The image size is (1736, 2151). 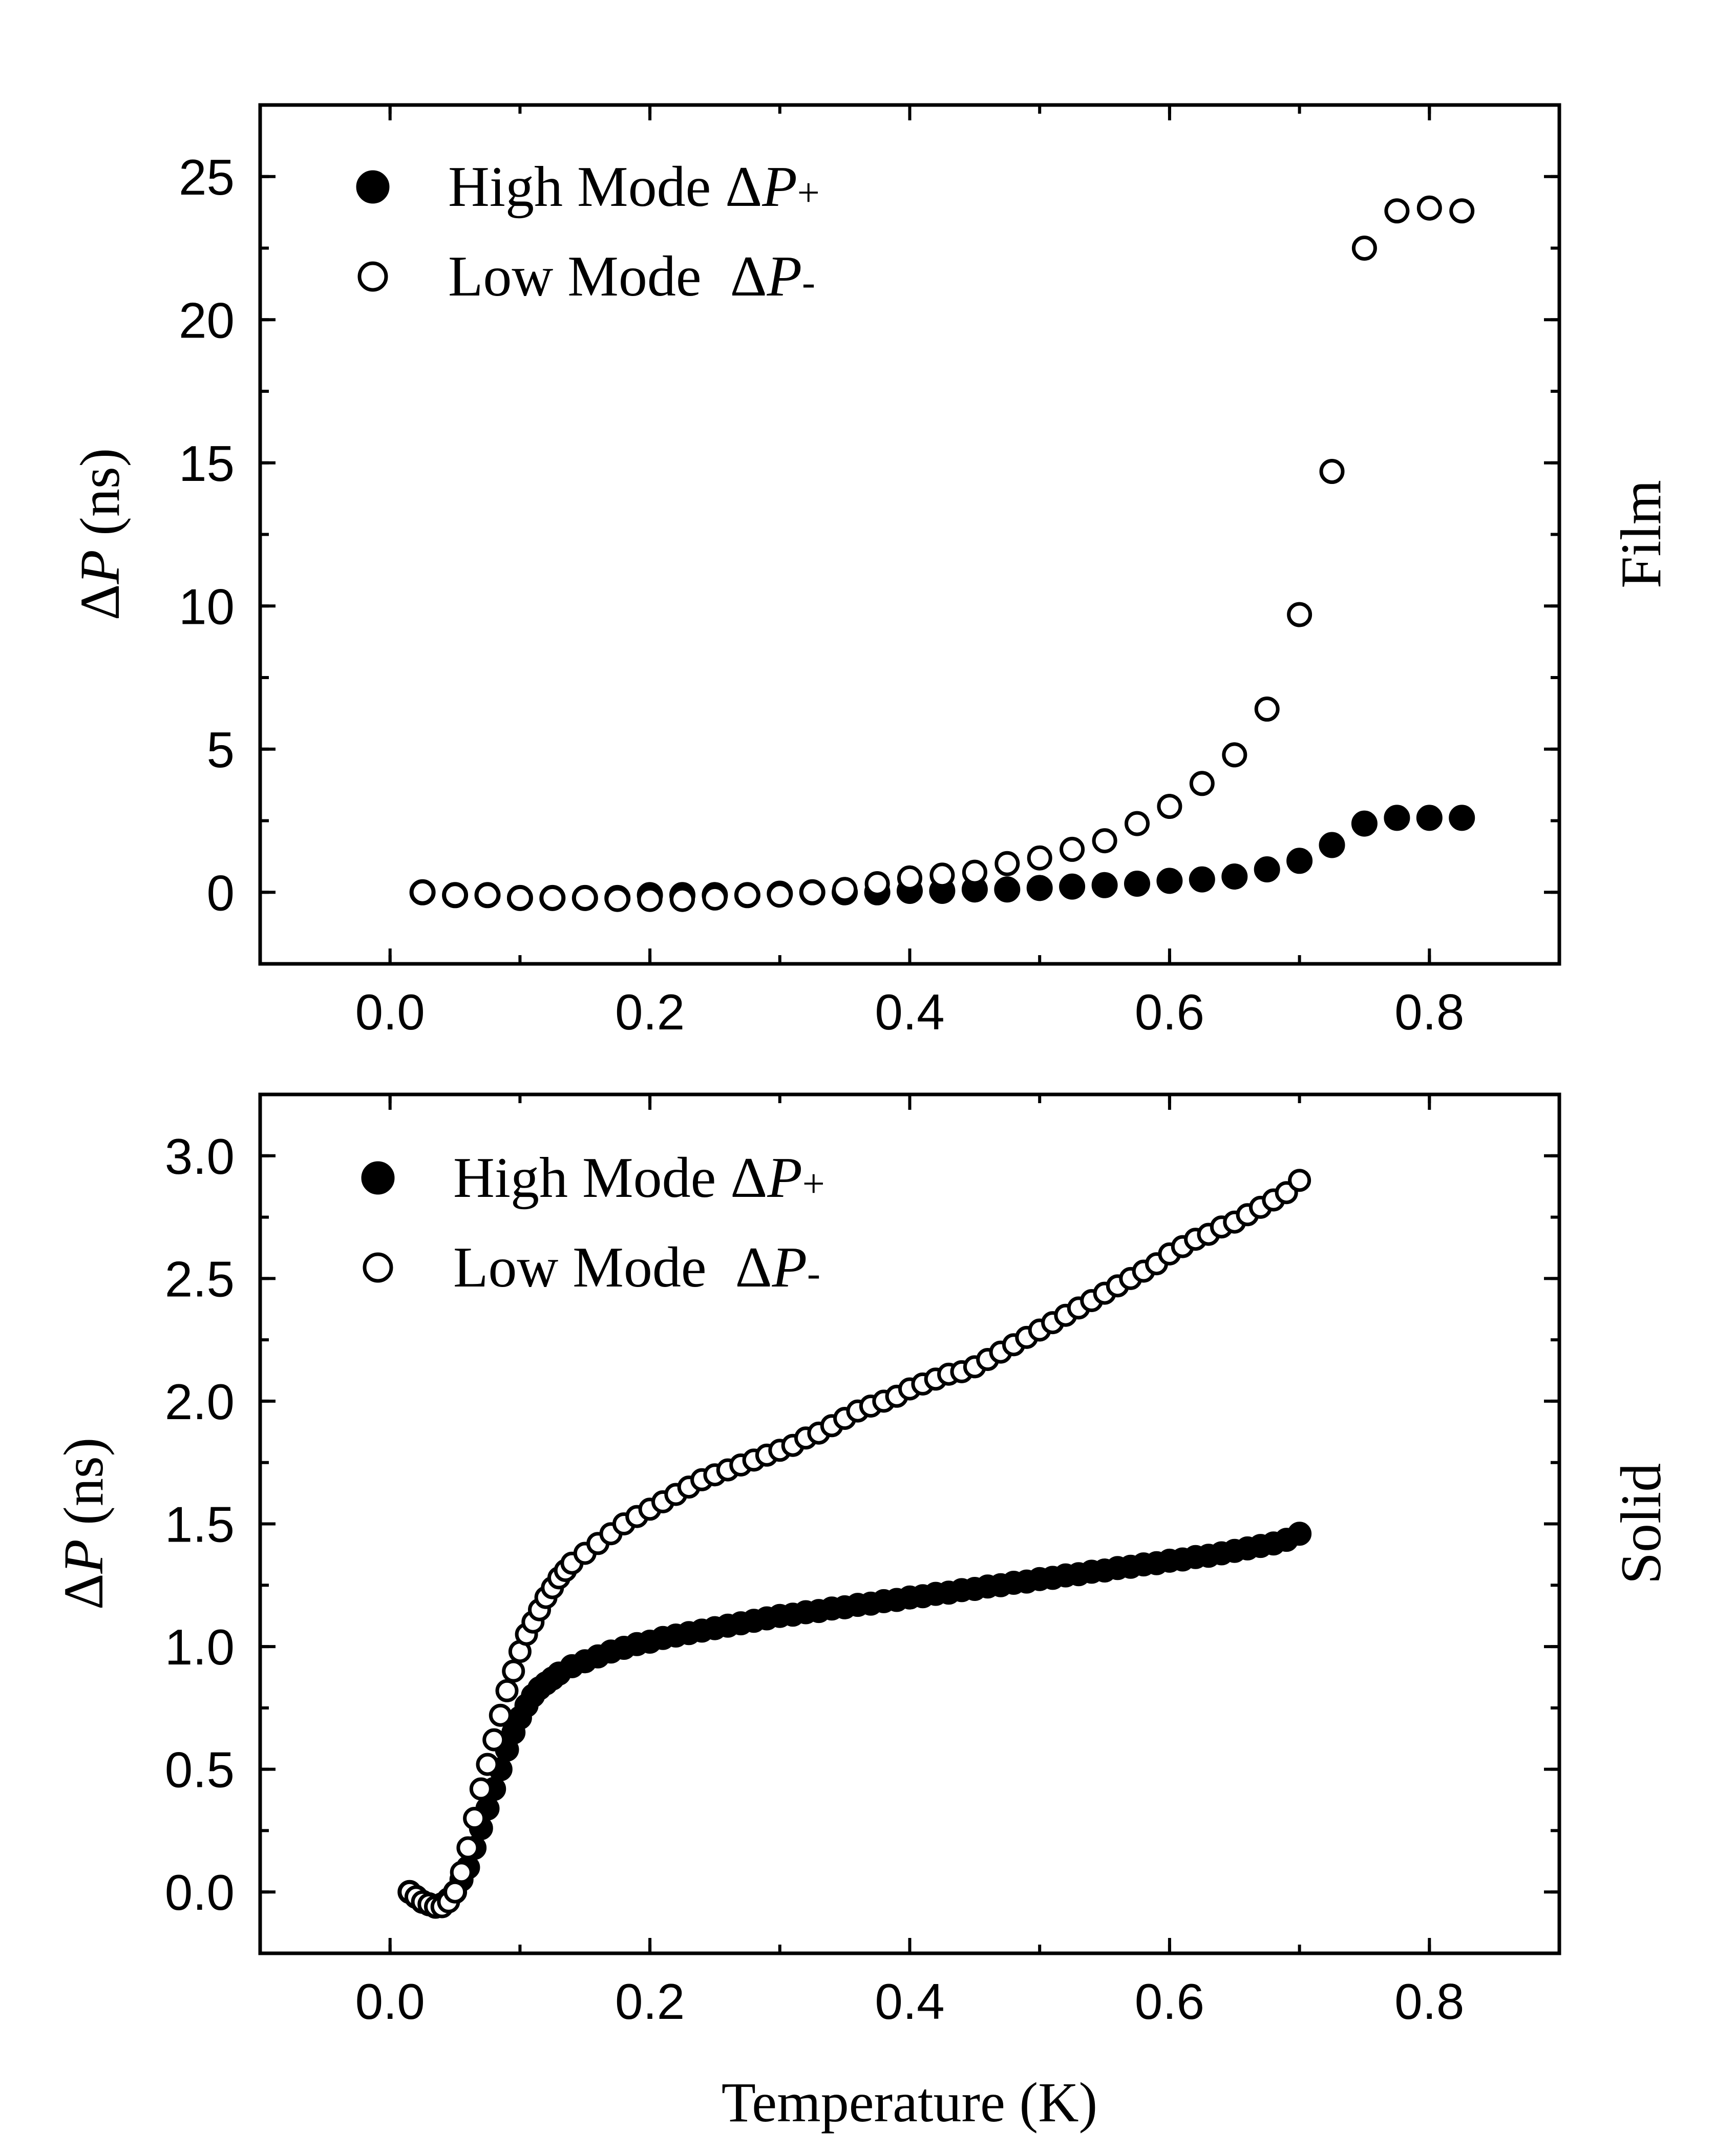 I want to click on y-tick-label-film: 10, so click(x=207, y=606).